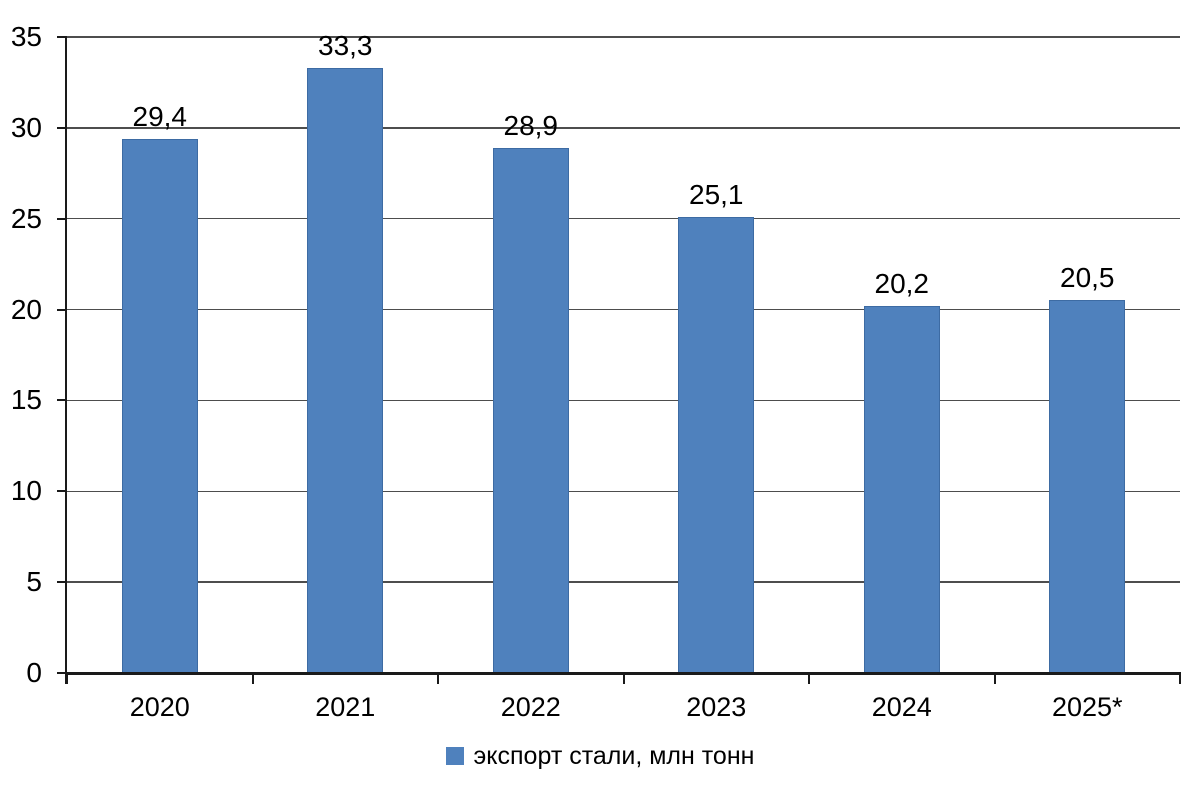  What do you see at coordinates (34, 582) in the screenshot?
I see `y-axis-tick-label: 5` at bounding box center [34, 582].